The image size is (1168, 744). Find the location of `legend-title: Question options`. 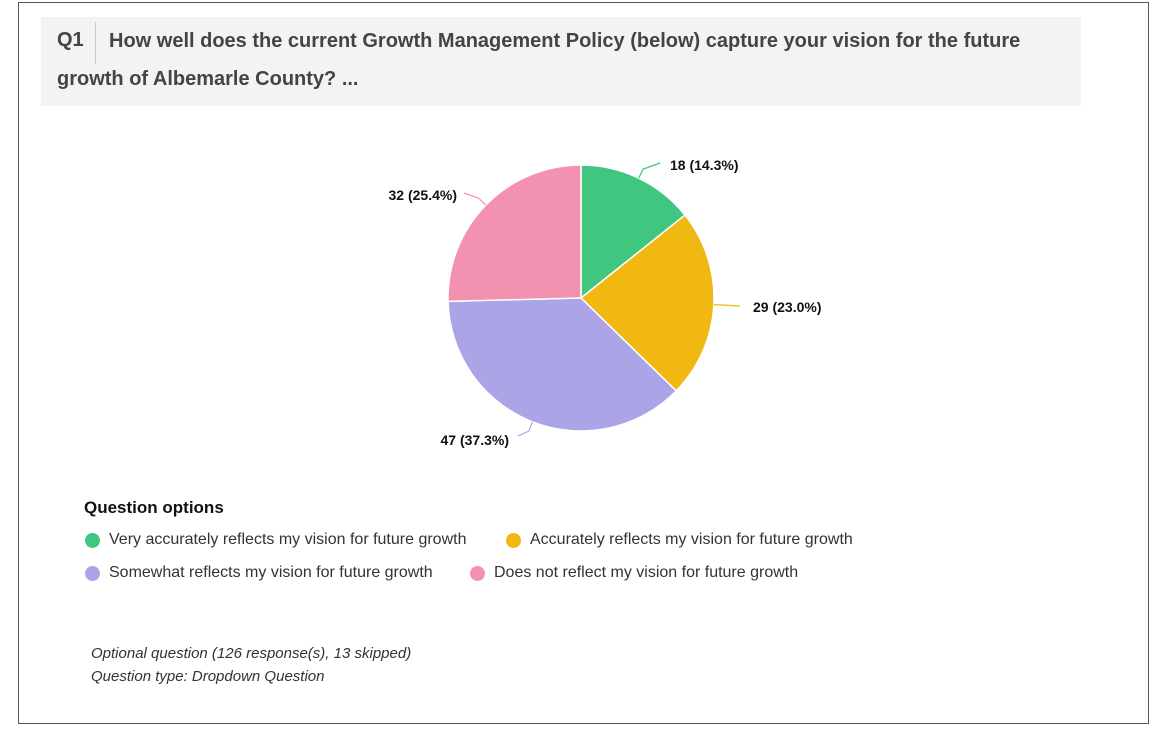

legend-title: Question options is located at coordinates (154, 507).